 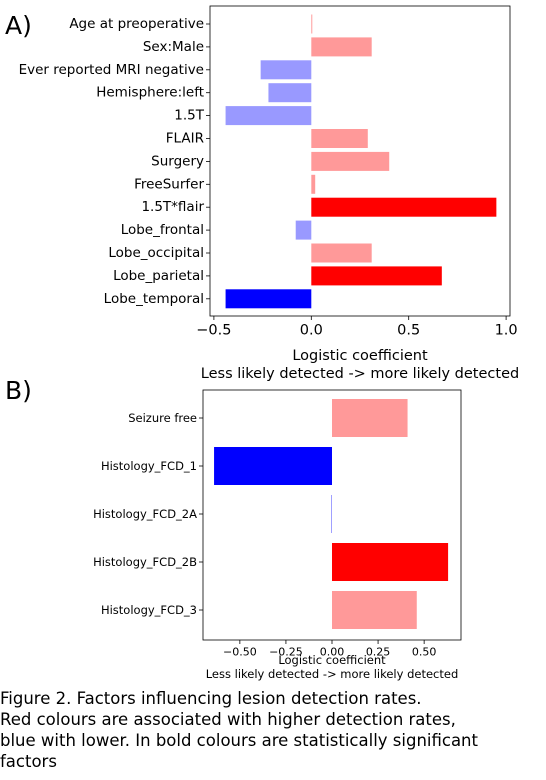 What do you see at coordinates (162, 230) in the screenshot?
I see `category-label: Lobe_frontal` at bounding box center [162, 230].